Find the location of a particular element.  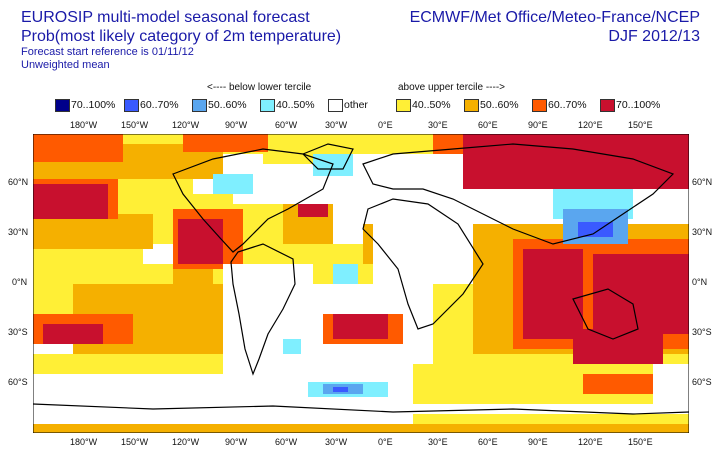

lon-tick-bottom: 180°W is located at coordinates (84, 442).